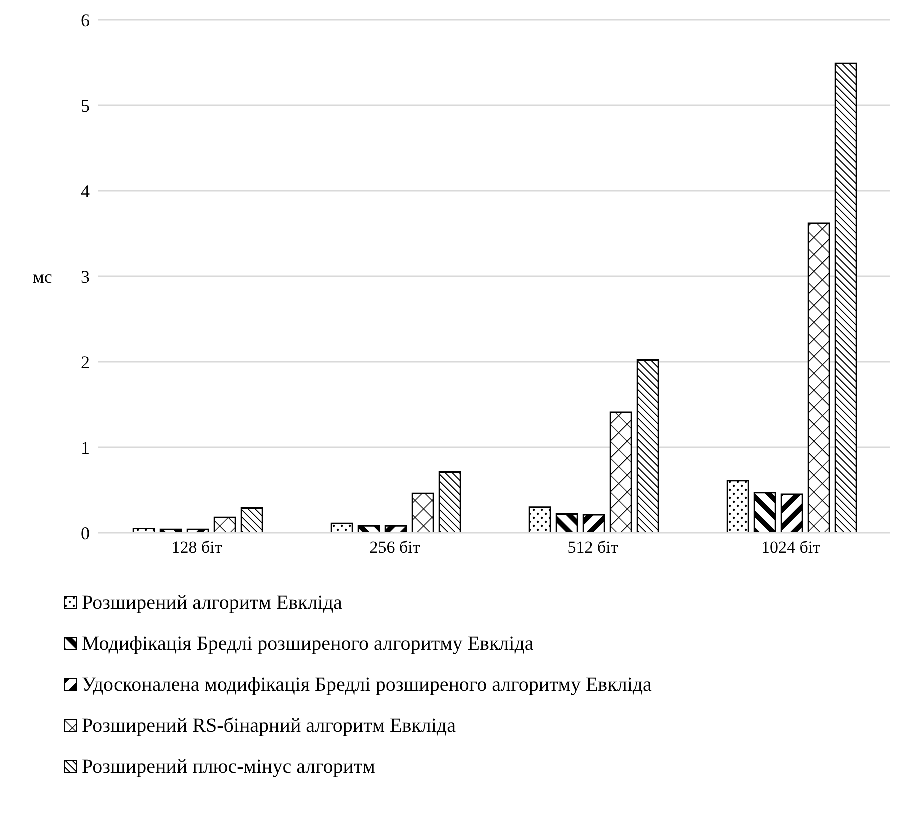  Describe the element at coordinates (308, 644) in the screenshot. I see `legend-label: Модифікація Бредлі розширеного алгоритму Евкліда` at that location.